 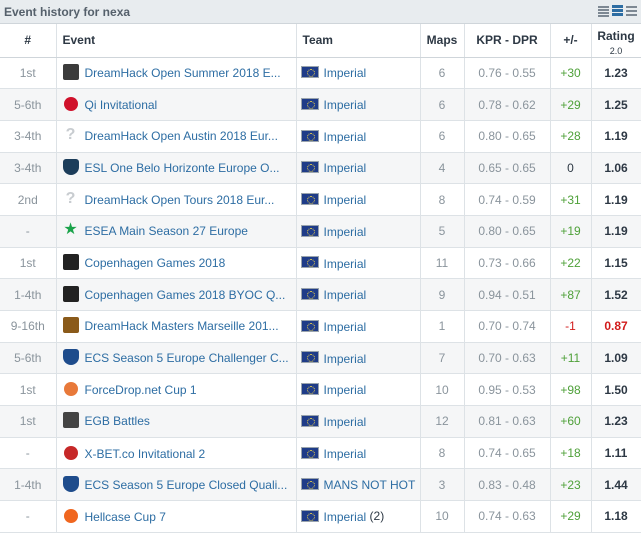 I want to click on col-rating-header: Rating 2.0, so click(x=616, y=41).